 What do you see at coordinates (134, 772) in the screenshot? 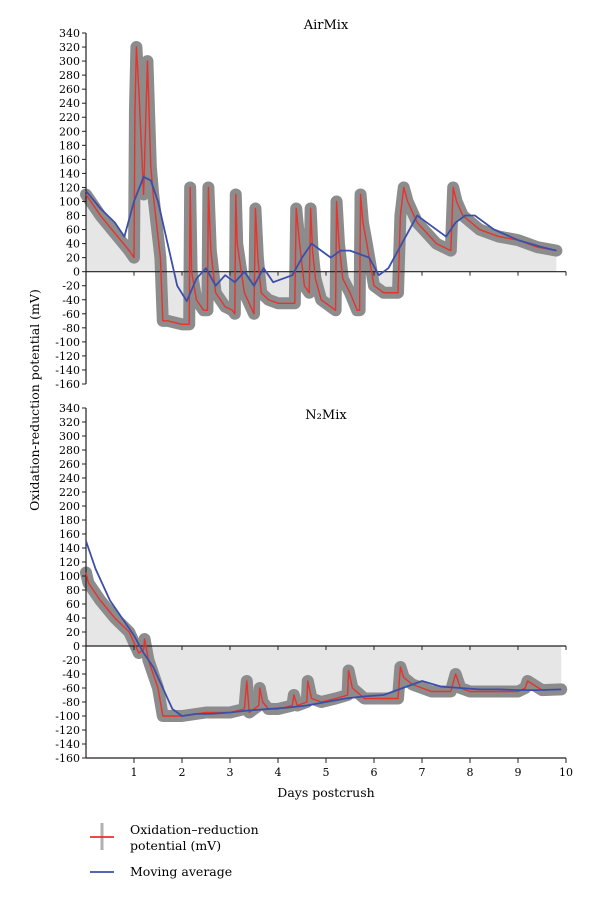
I see `x-tick-label: 1` at bounding box center [134, 772].